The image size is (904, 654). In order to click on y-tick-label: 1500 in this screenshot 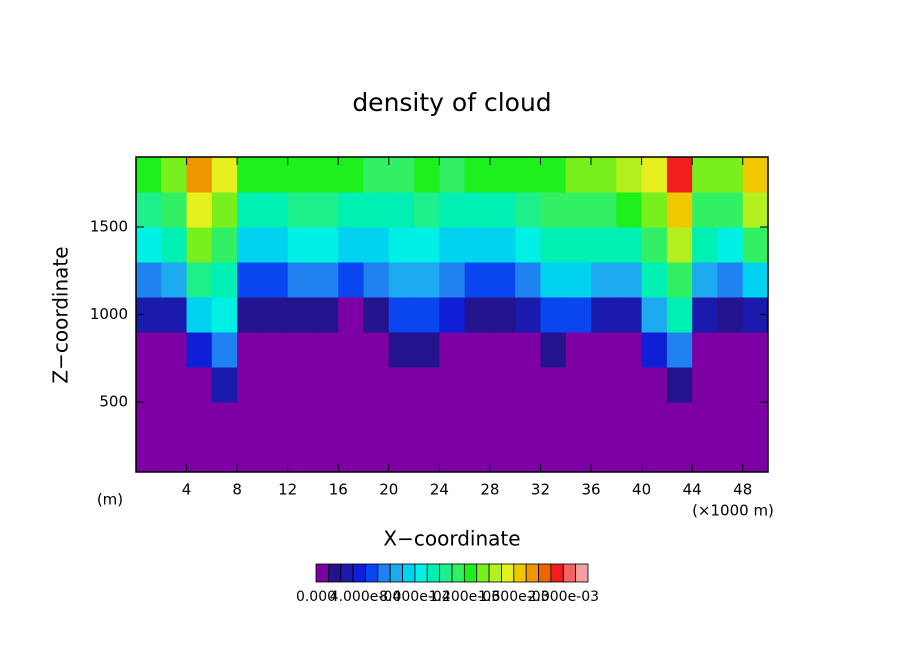, I will do `click(109, 227)`.